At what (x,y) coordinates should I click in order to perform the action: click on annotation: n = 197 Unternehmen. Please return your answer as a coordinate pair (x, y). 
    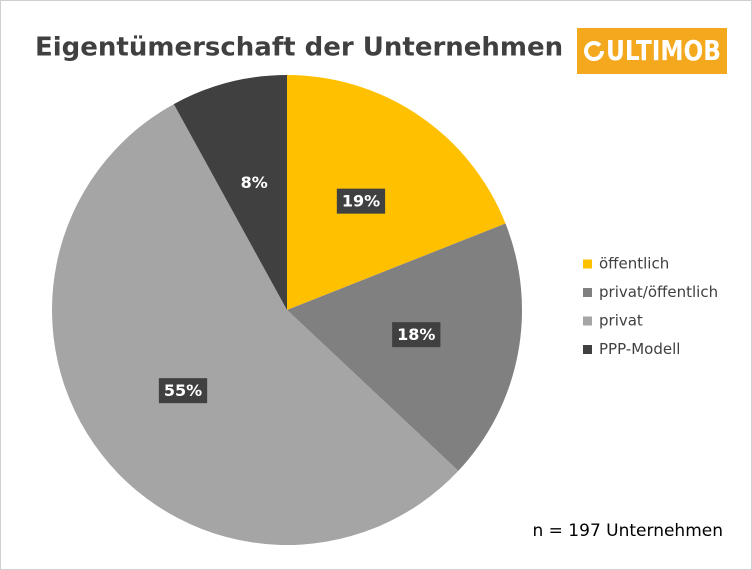
    Looking at the image, I should click on (627, 531).